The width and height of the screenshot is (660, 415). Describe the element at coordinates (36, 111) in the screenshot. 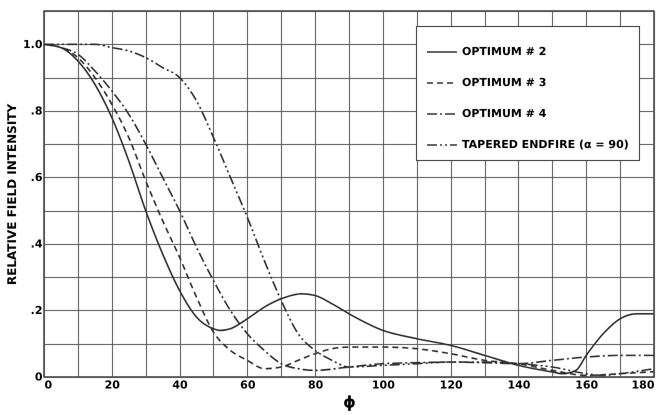

I see `y-tick-label: .8` at that location.